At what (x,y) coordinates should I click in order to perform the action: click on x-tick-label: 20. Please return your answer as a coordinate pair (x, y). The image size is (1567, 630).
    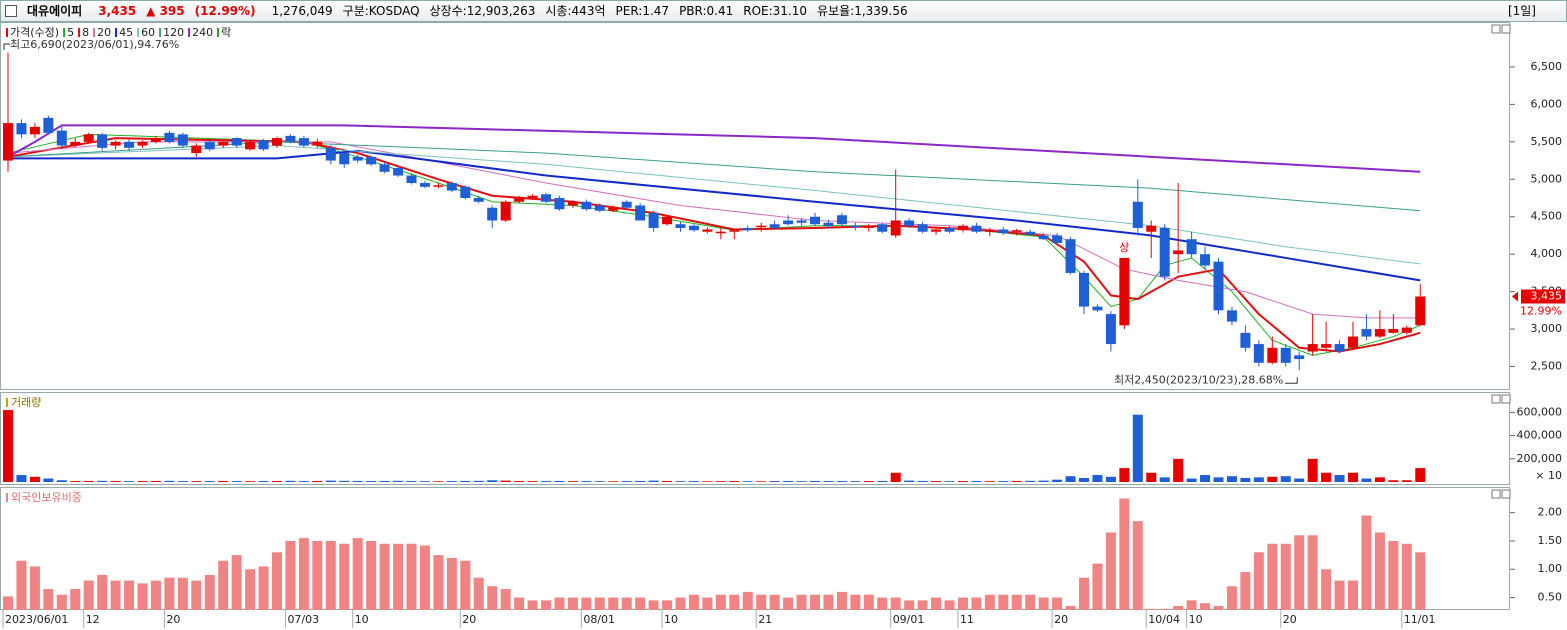
    Looking at the image, I should click on (469, 619).